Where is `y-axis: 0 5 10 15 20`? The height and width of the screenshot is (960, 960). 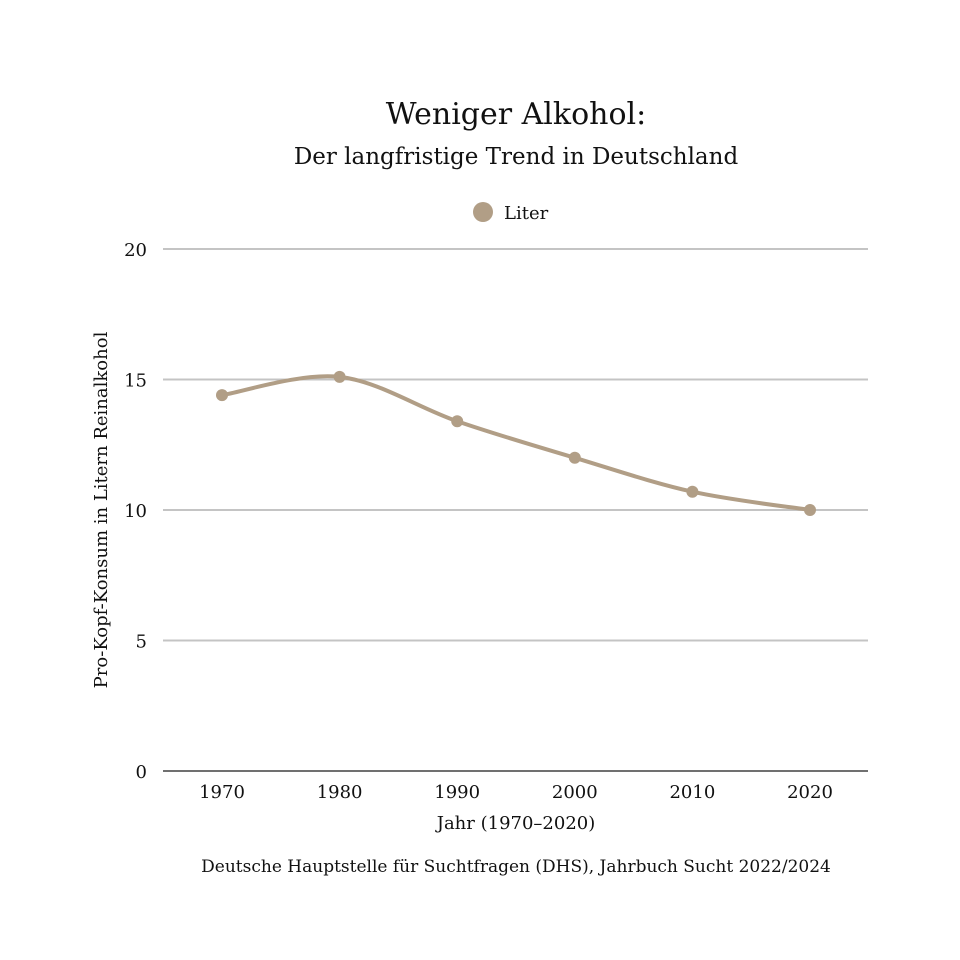 y-axis: 0 5 10 15 20 is located at coordinates (135, 511).